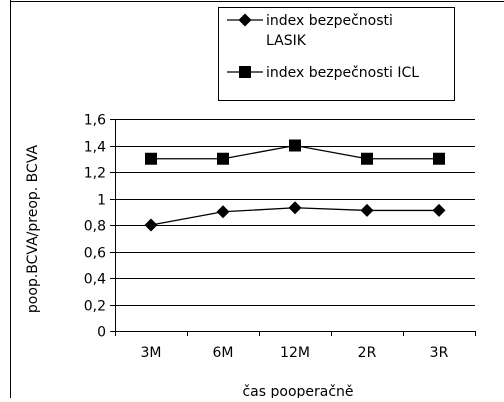 This screenshot has height=402, width=504. I want to click on y-tick-label: 0,8, so click(95, 227).